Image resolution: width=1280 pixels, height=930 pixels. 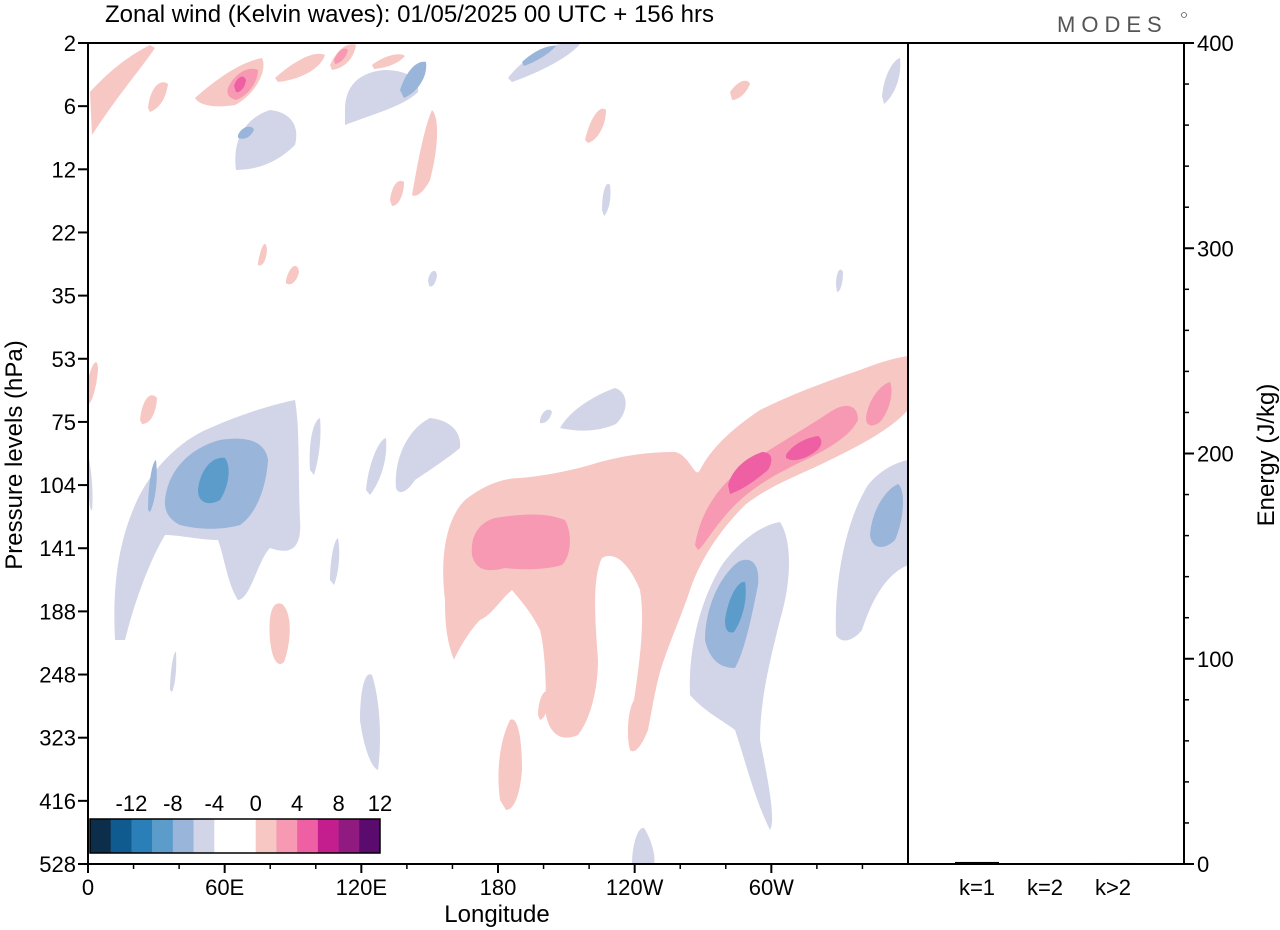 I want to click on y-tick-label: 22, so click(x=64, y=232).